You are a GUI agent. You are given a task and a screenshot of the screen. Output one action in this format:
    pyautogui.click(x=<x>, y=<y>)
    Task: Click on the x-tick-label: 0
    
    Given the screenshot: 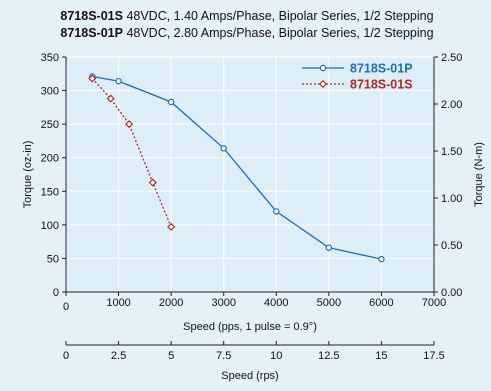 What is the action you would take?
    pyautogui.click(x=66, y=307)
    